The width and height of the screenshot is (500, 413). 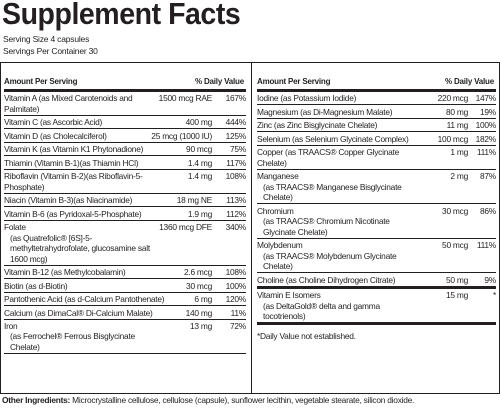 I want to click on nutrient-name: Biotin (as d-Biotin), so click(x=36, y=285).